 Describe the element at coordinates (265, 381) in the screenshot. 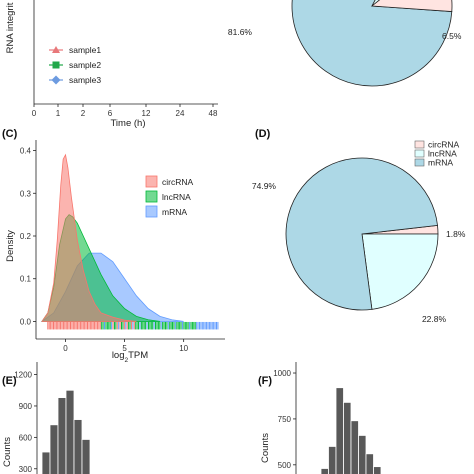

I see `panel-f-label: (F)` at that location.